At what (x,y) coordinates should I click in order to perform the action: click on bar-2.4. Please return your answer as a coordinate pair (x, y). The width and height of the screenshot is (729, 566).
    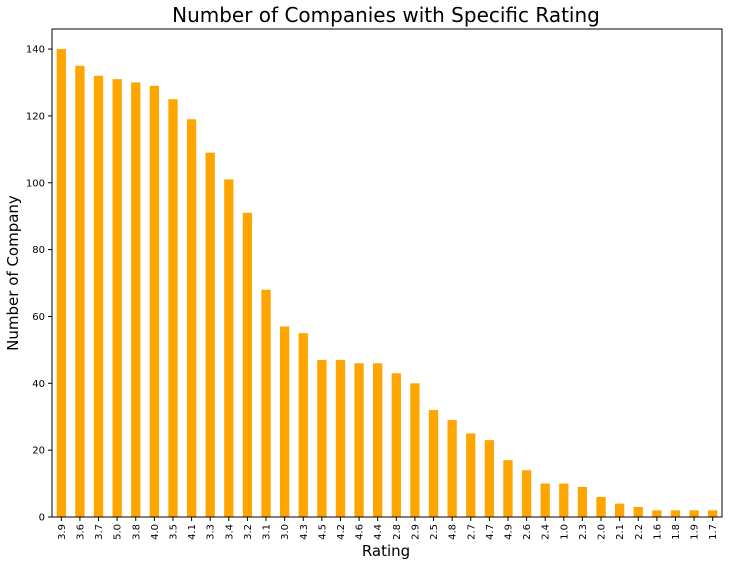
    Looking at the image, I should click on (545, 500).